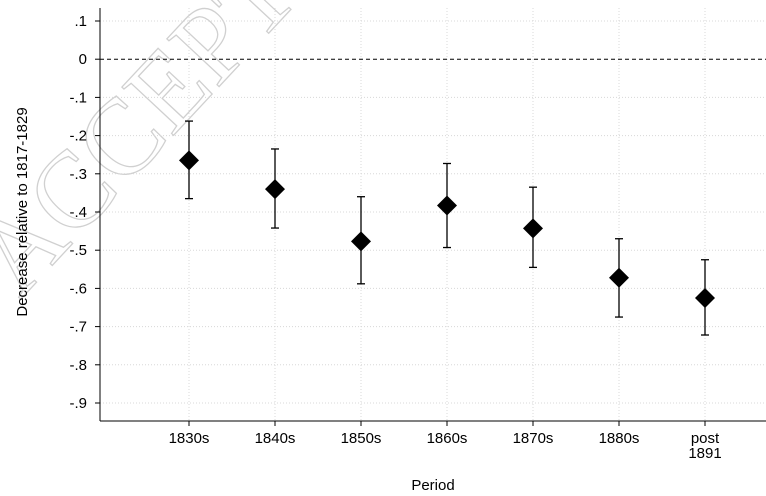  I want to click on y-tick-label: -.4, so click(78, 212).